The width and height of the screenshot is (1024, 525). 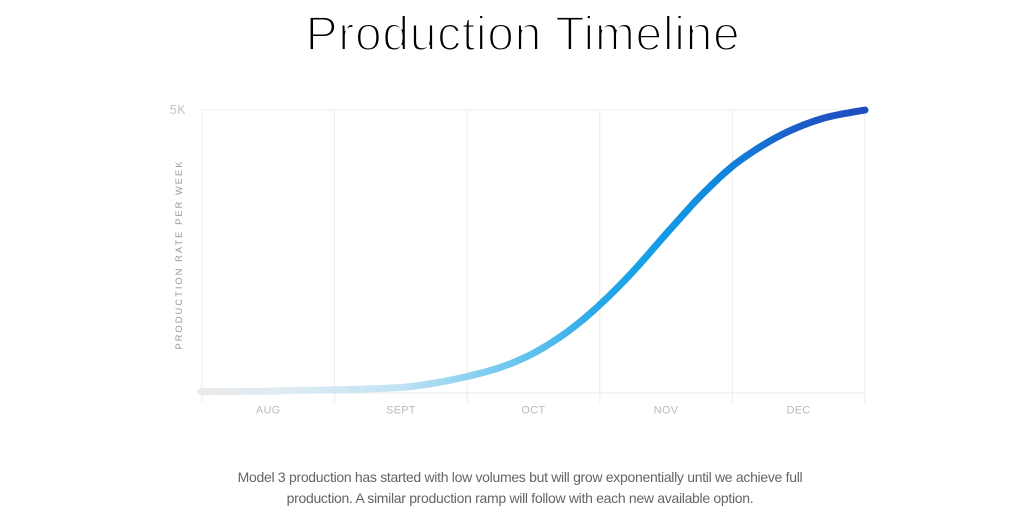 What do you see at coordinates (178, 110) in the screenshot?
I see `svg-text: 5K` at bounding box center [178, 110].